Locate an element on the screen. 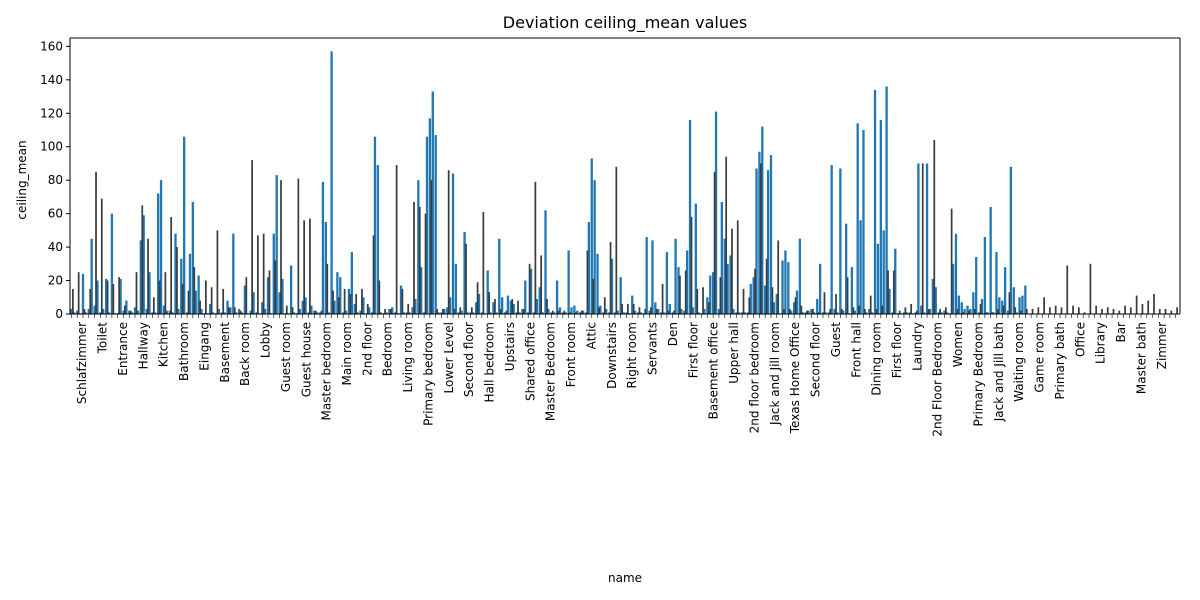  x-tick-label: Primary bath is located at coordinates (1060, 360).